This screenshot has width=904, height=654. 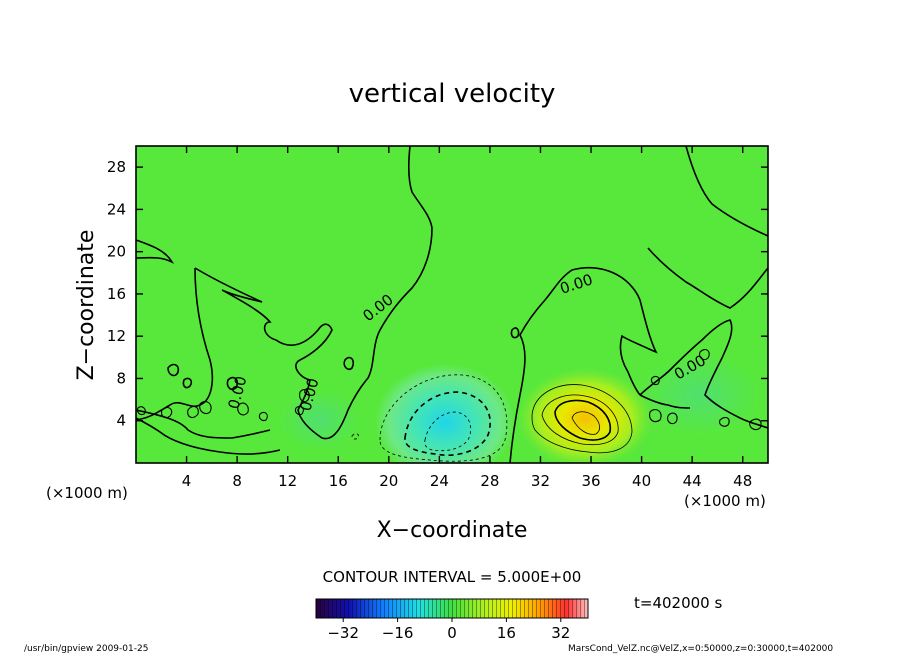 What do you see at coordinates (237, 481) in the screenshot?
I see `x-tick-label: 8` at bounding box center [237, 481].